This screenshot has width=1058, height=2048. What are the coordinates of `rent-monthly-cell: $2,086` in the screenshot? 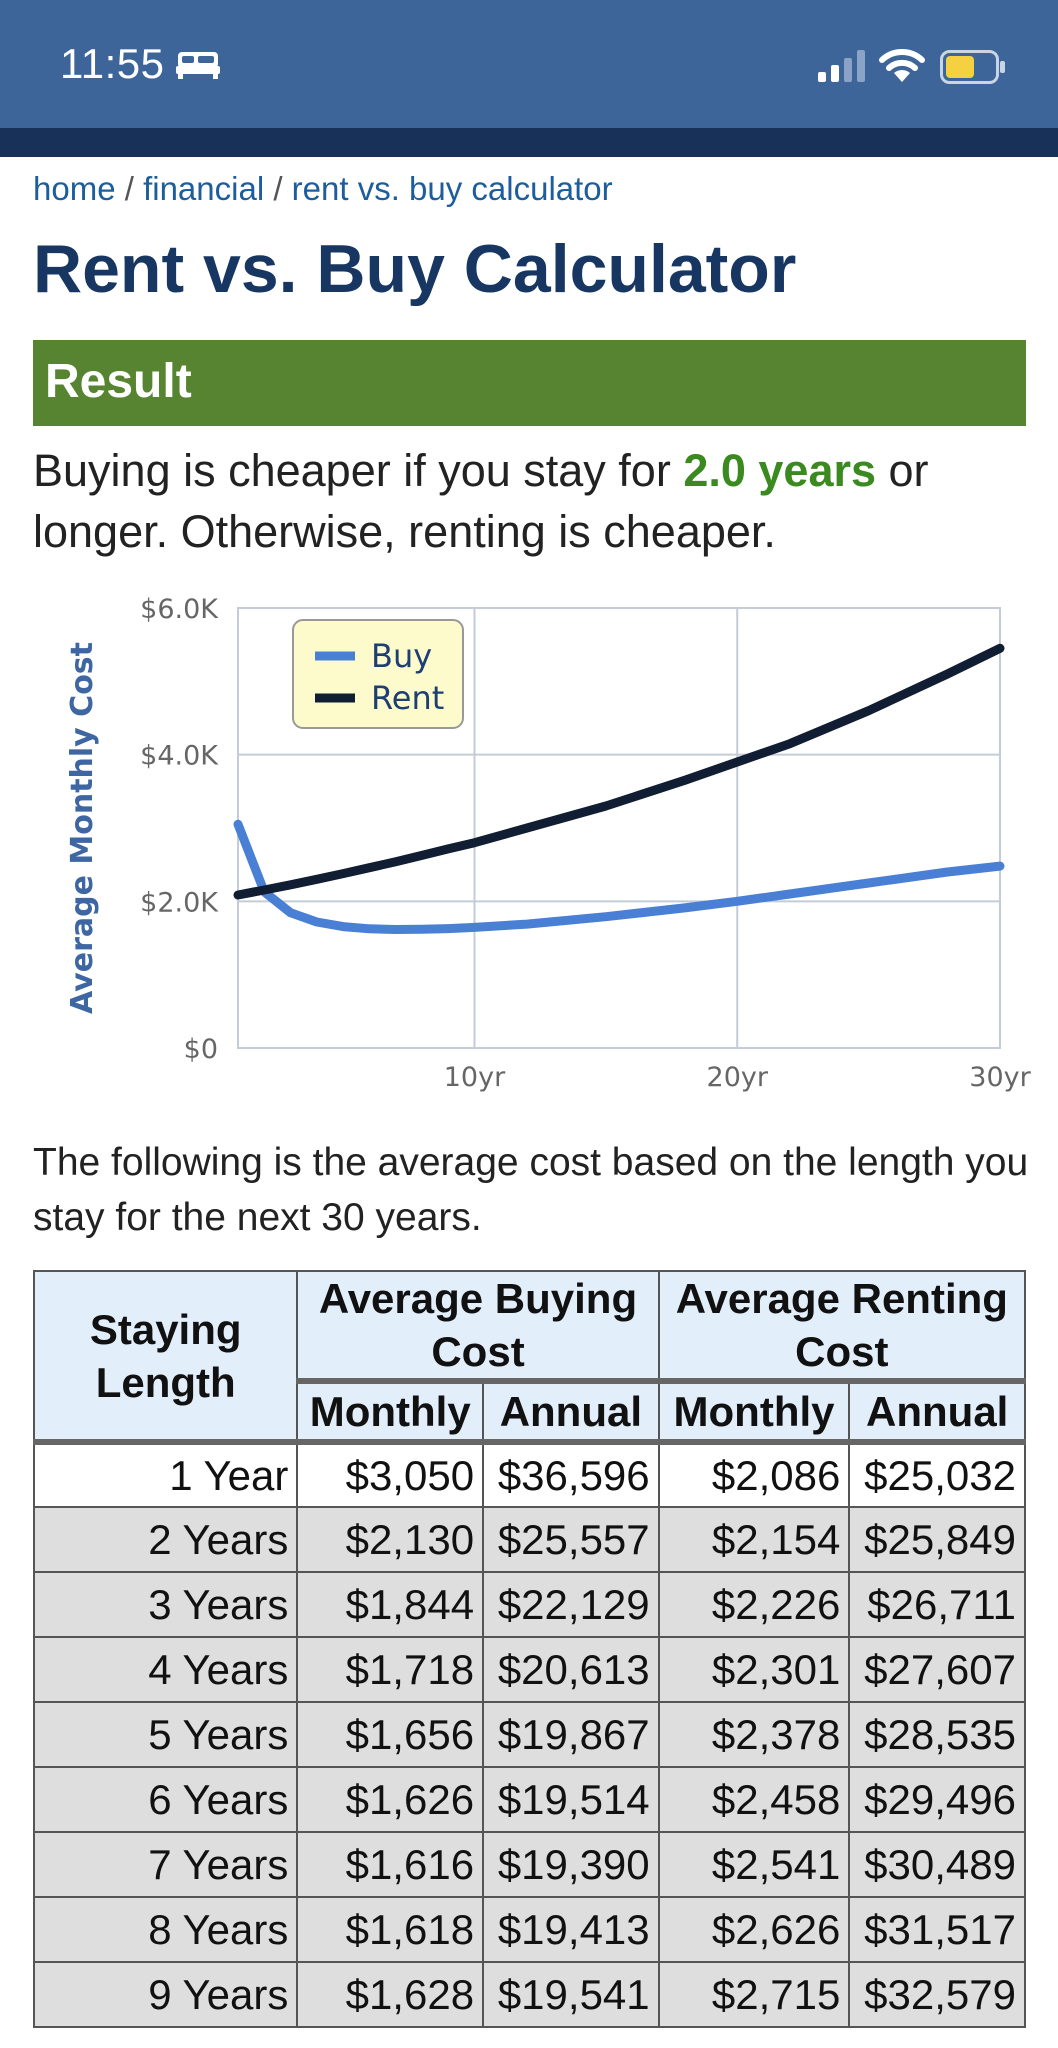 It's located at (754, 1474).